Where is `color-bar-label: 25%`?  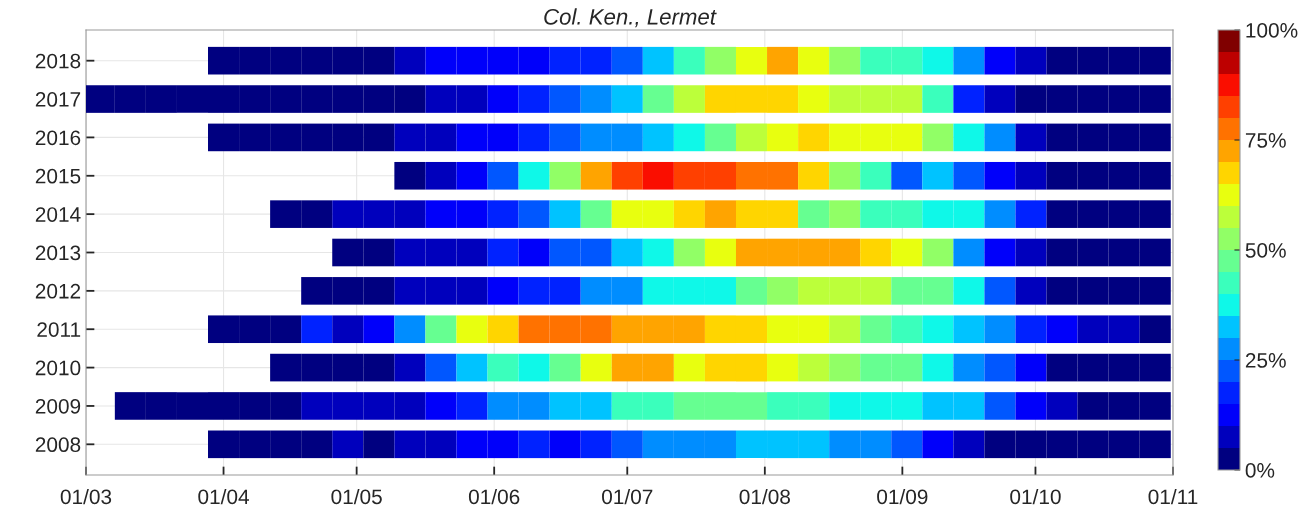
color-bar-label: 25% is located at coordinates (1265, 360).